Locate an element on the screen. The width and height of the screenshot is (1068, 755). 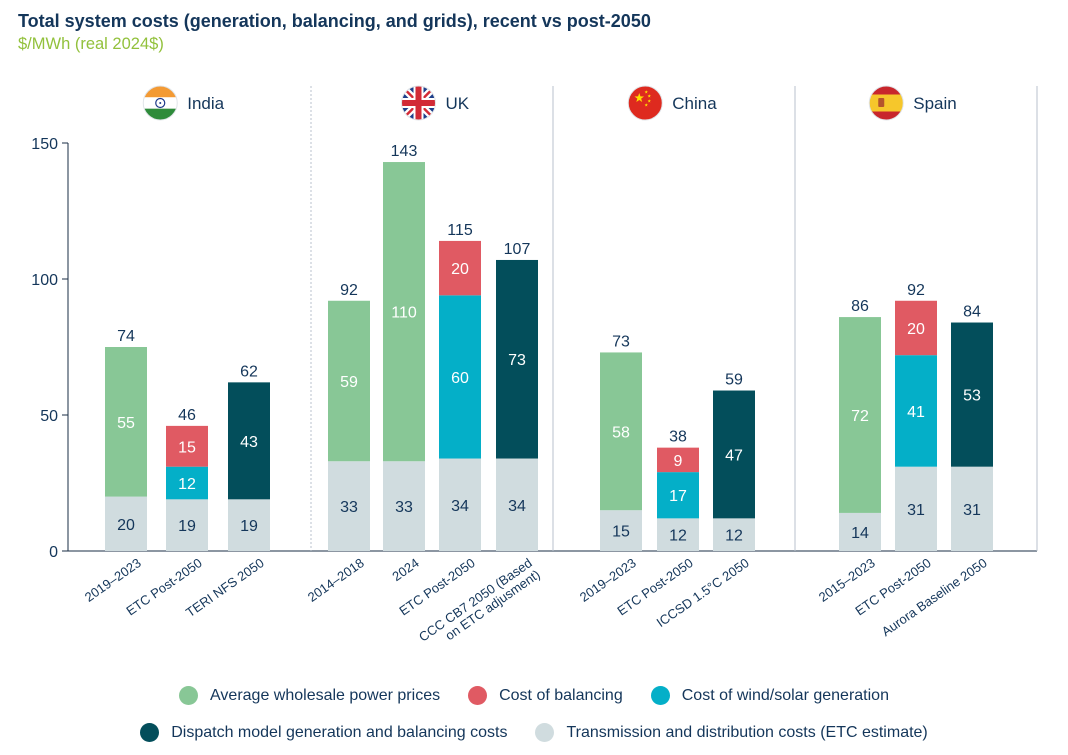
bar-total-label: 73 is located at coordinates (621, 341).